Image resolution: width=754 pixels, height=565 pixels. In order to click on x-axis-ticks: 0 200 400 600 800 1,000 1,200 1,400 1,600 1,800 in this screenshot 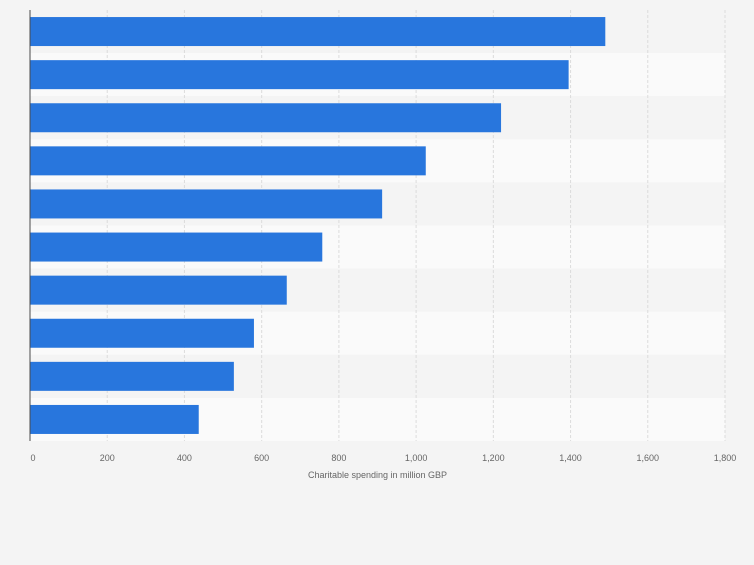, I will do `click(383, 458)`.